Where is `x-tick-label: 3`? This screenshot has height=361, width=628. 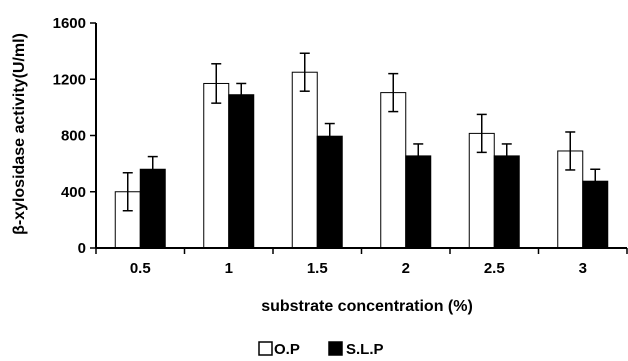
x-tick-label: 3 is located at coordinates (583, 268).